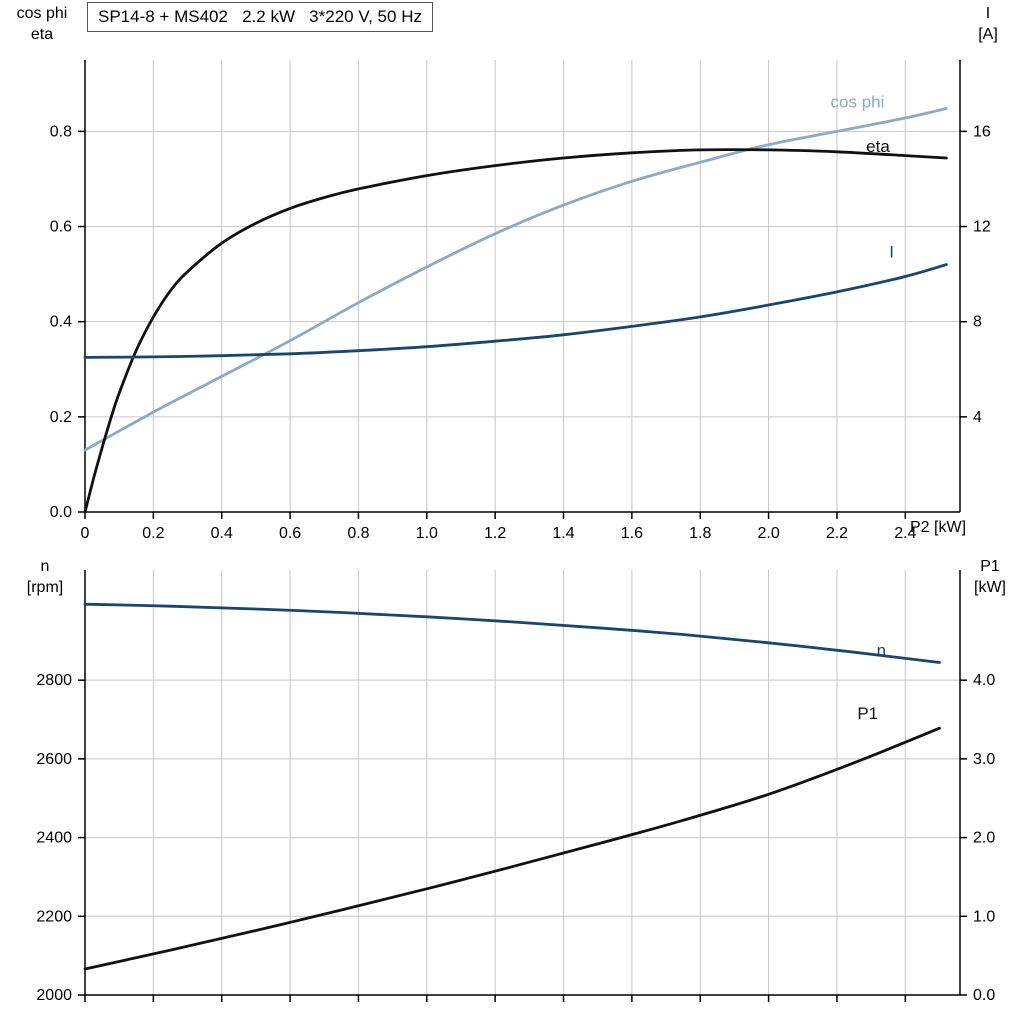 The height and width of the screenshot is (1024, 1024). I want to click on y-tick-label-left: 0.6, so click(61, 227).